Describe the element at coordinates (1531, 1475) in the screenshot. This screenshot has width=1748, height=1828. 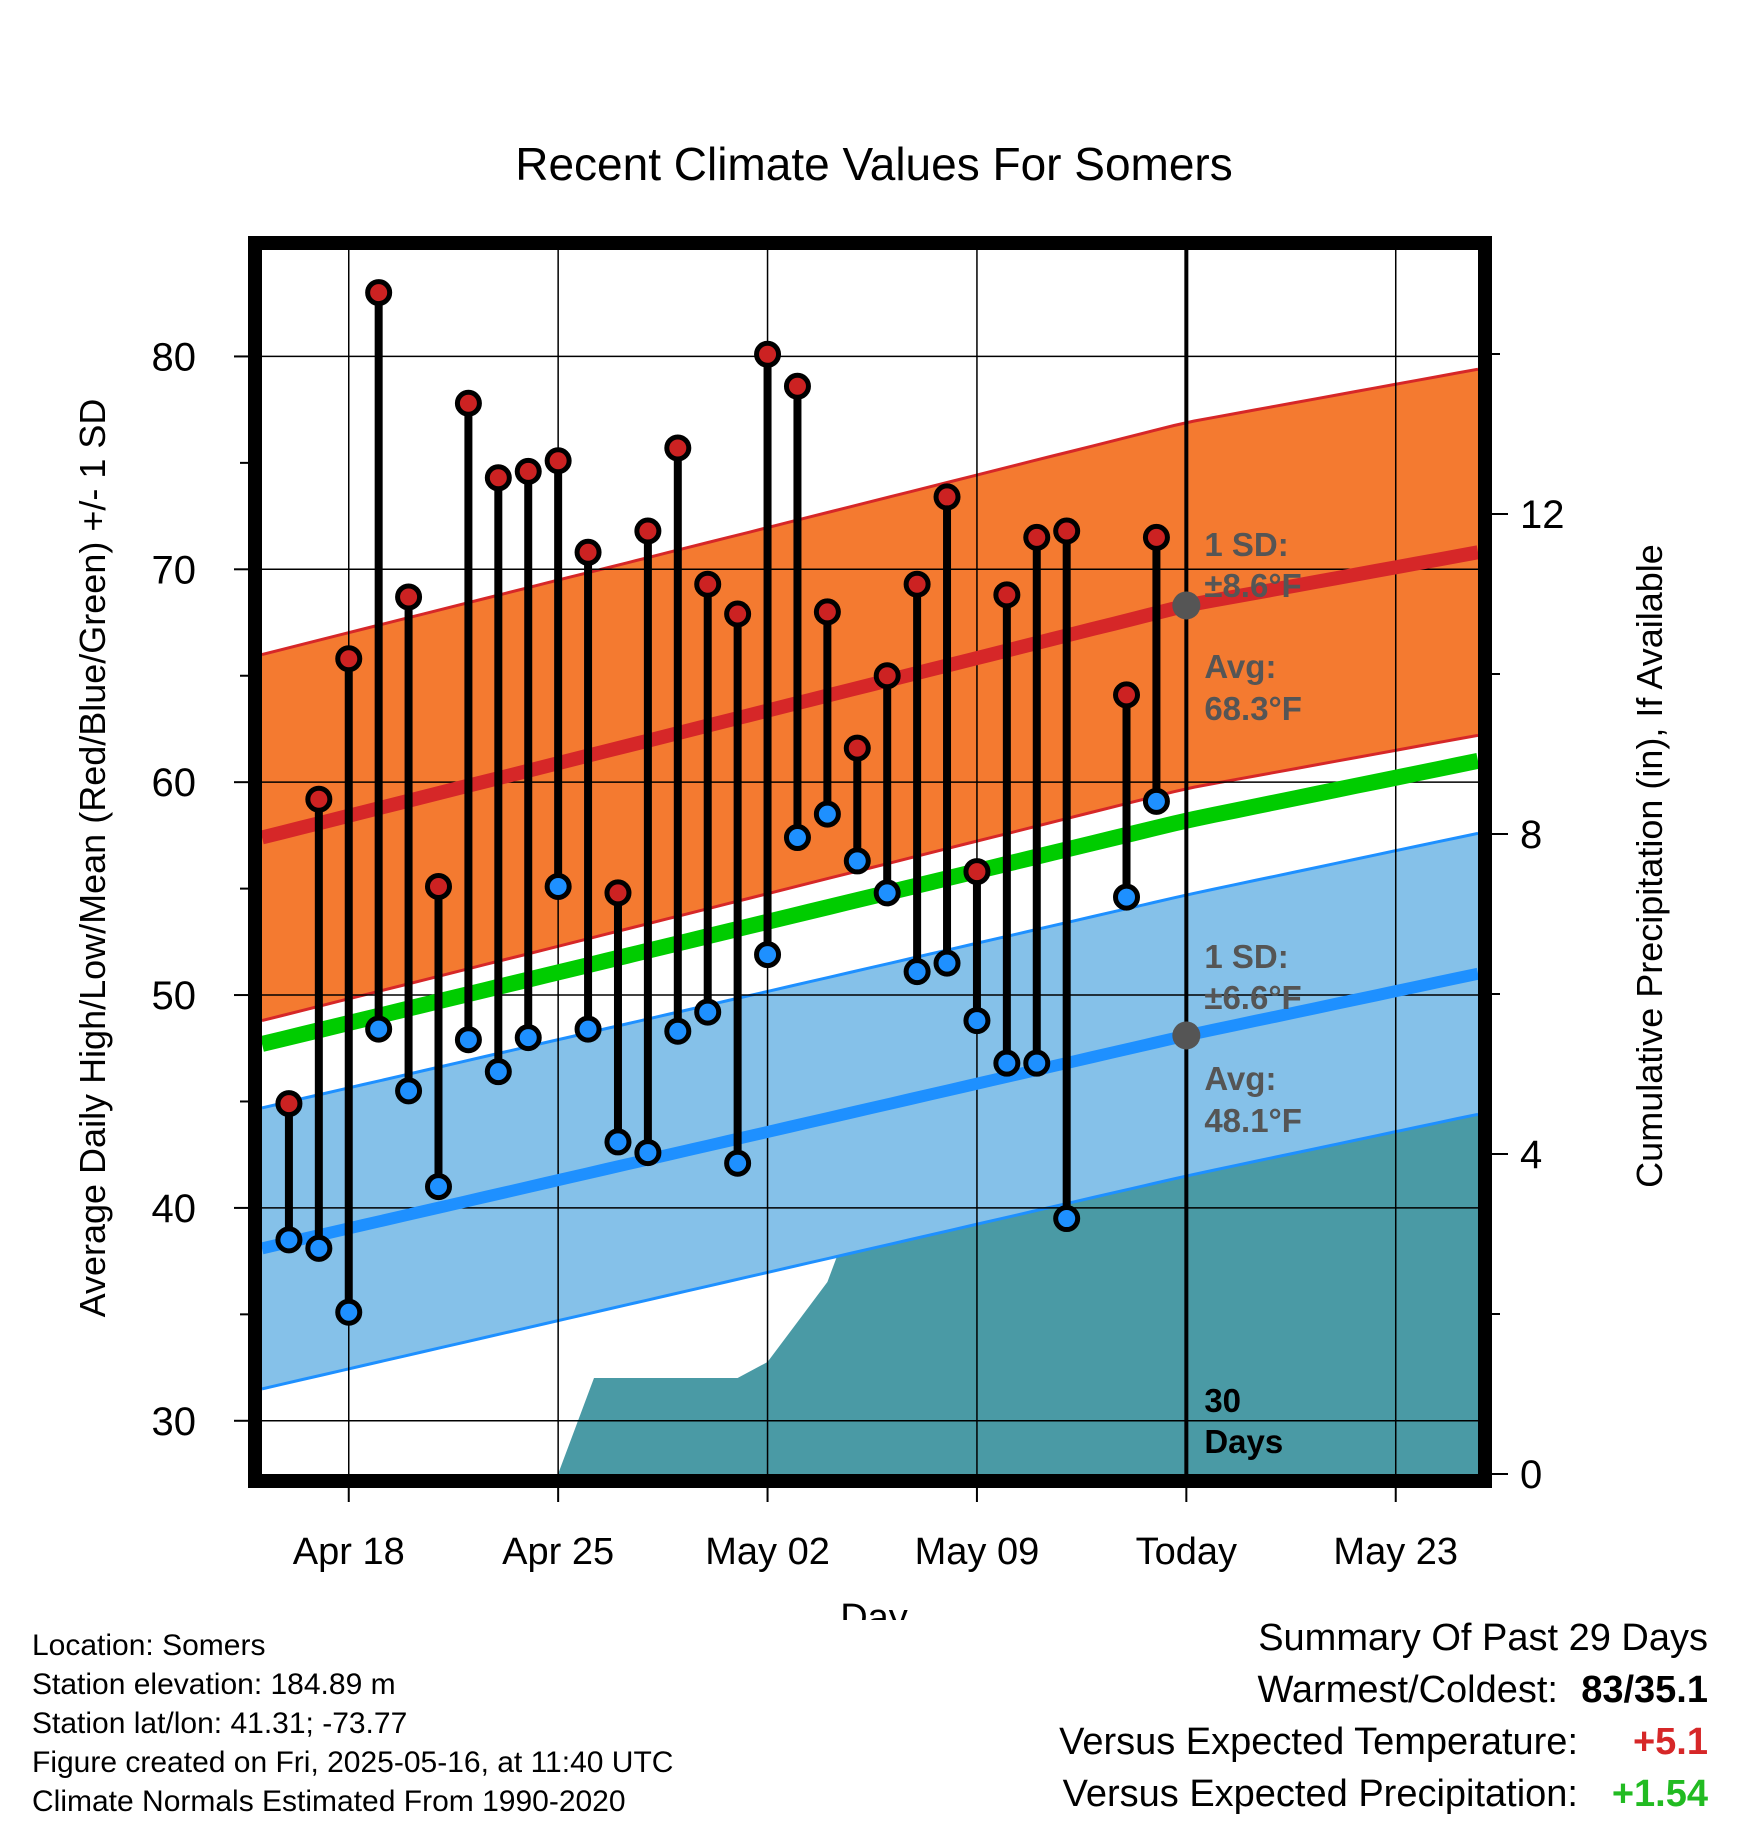
I see `y-tick-label-right: 0` at that location.